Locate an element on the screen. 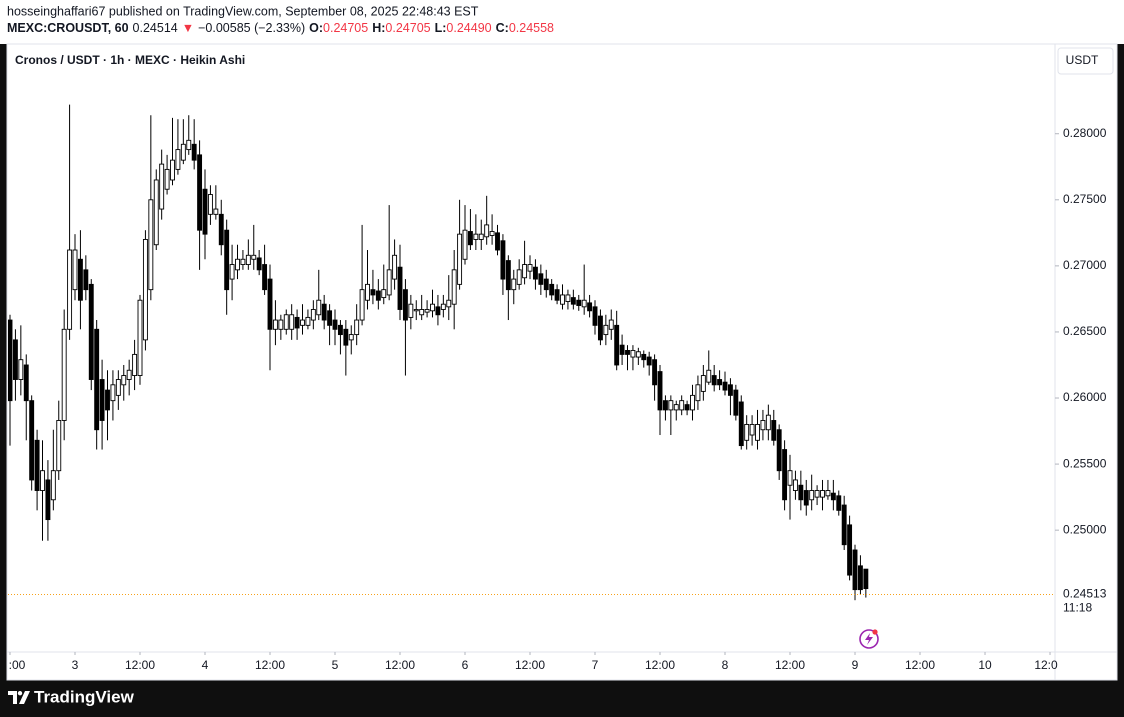  flash-bolt is located at coordinates (869, 639).